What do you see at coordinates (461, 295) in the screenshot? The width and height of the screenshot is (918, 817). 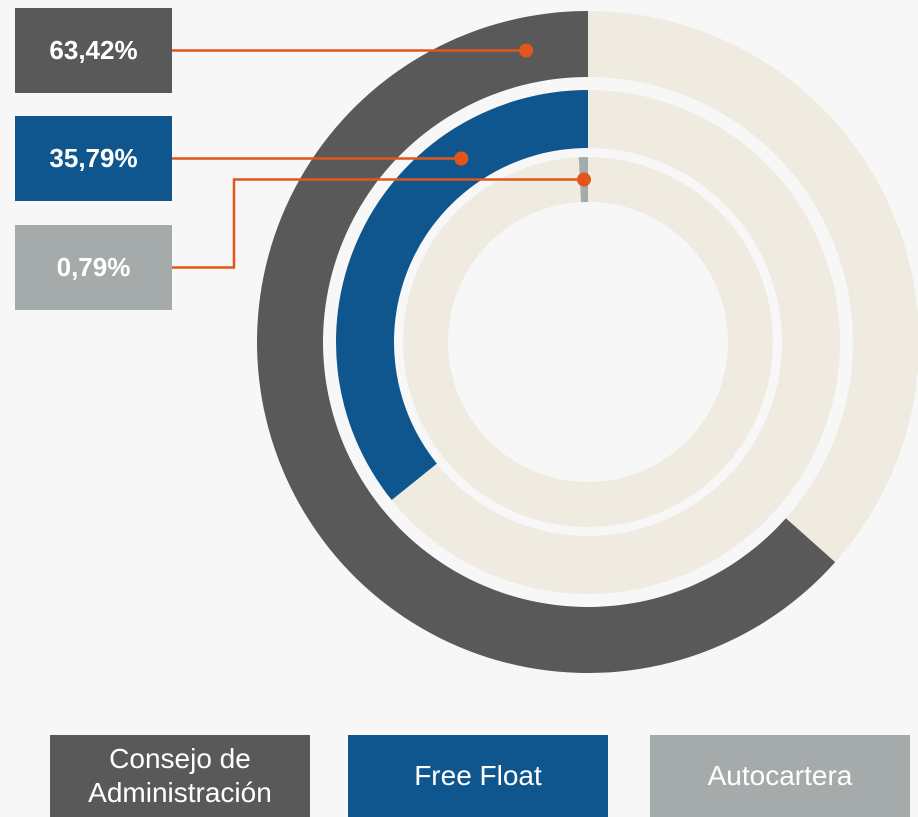 I see `ring-bar` at bounding box center [461, 295].